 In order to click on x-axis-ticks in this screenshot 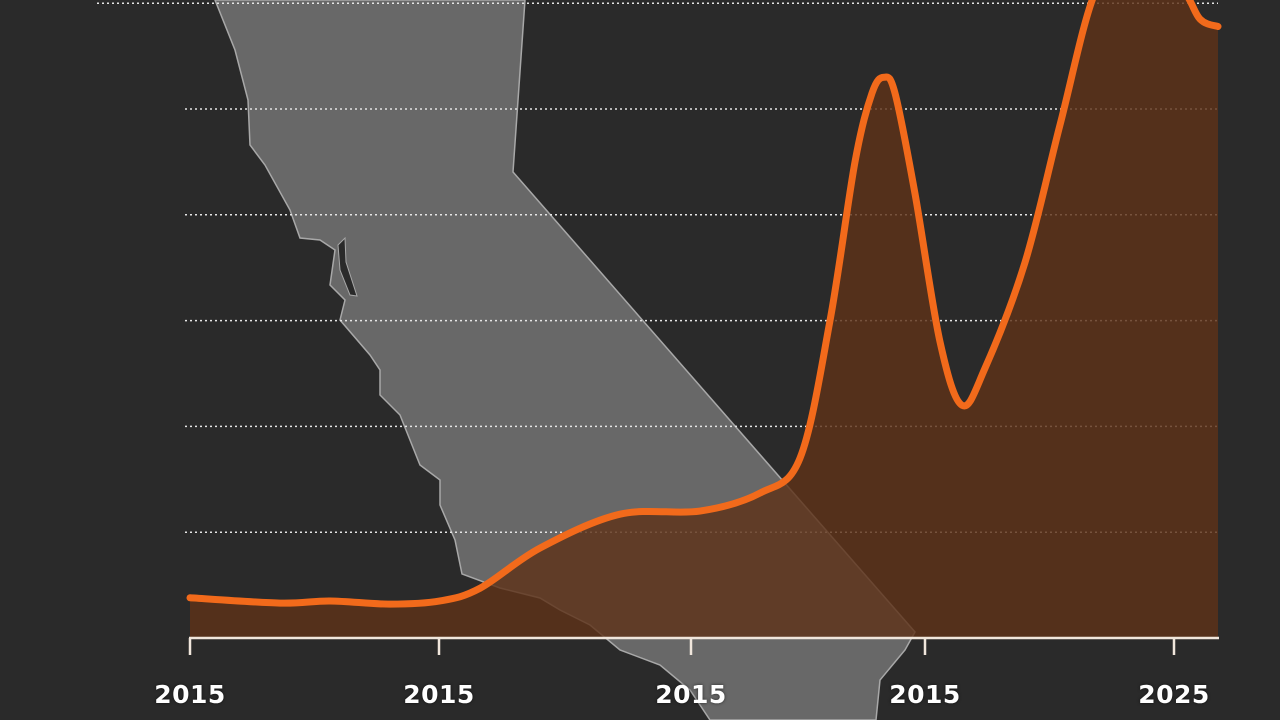, I will do `click(682, 646)`.